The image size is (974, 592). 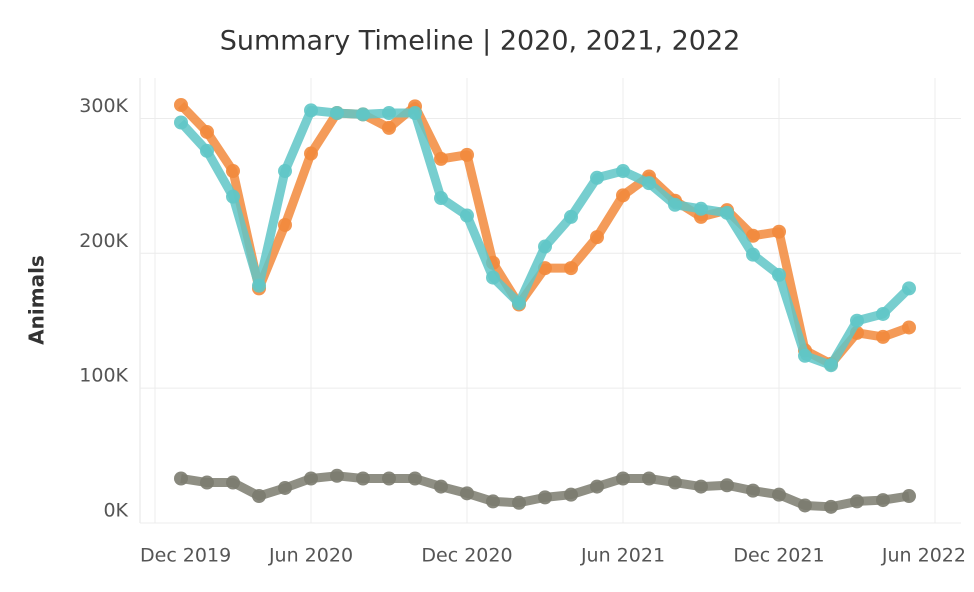 I want to click on x-tick-label: Jun 2022, so click(x=923, y=556).